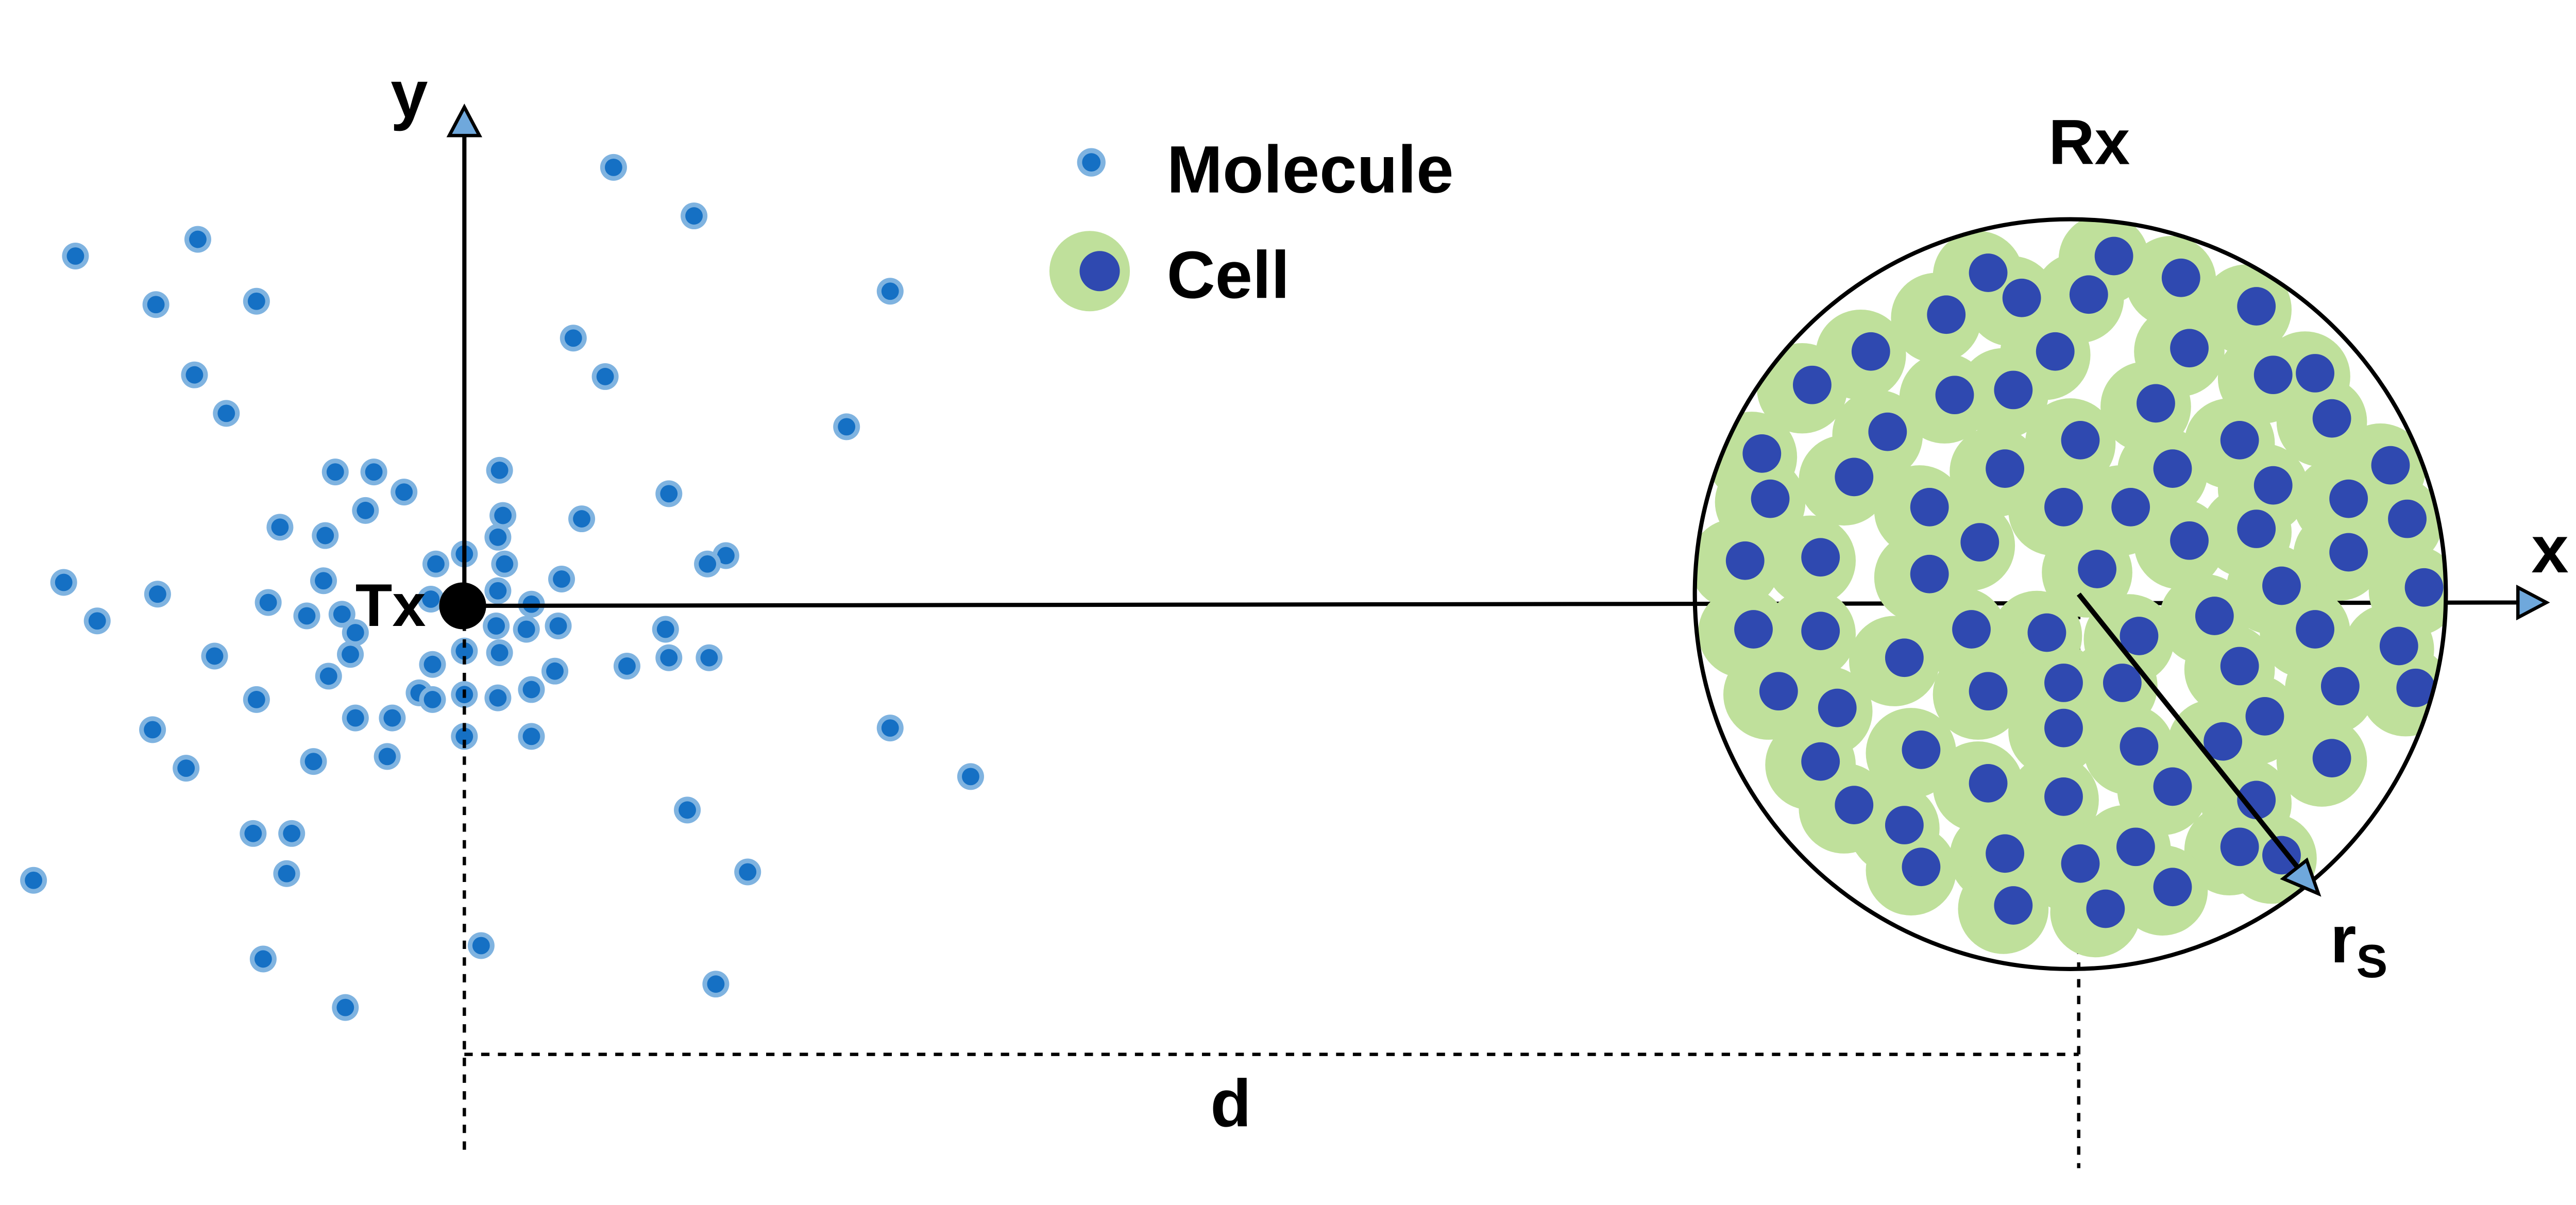 This screenshot has height=1205, width=2576. I want to click on legend-cell-label: Cell, so click(1228, 274).